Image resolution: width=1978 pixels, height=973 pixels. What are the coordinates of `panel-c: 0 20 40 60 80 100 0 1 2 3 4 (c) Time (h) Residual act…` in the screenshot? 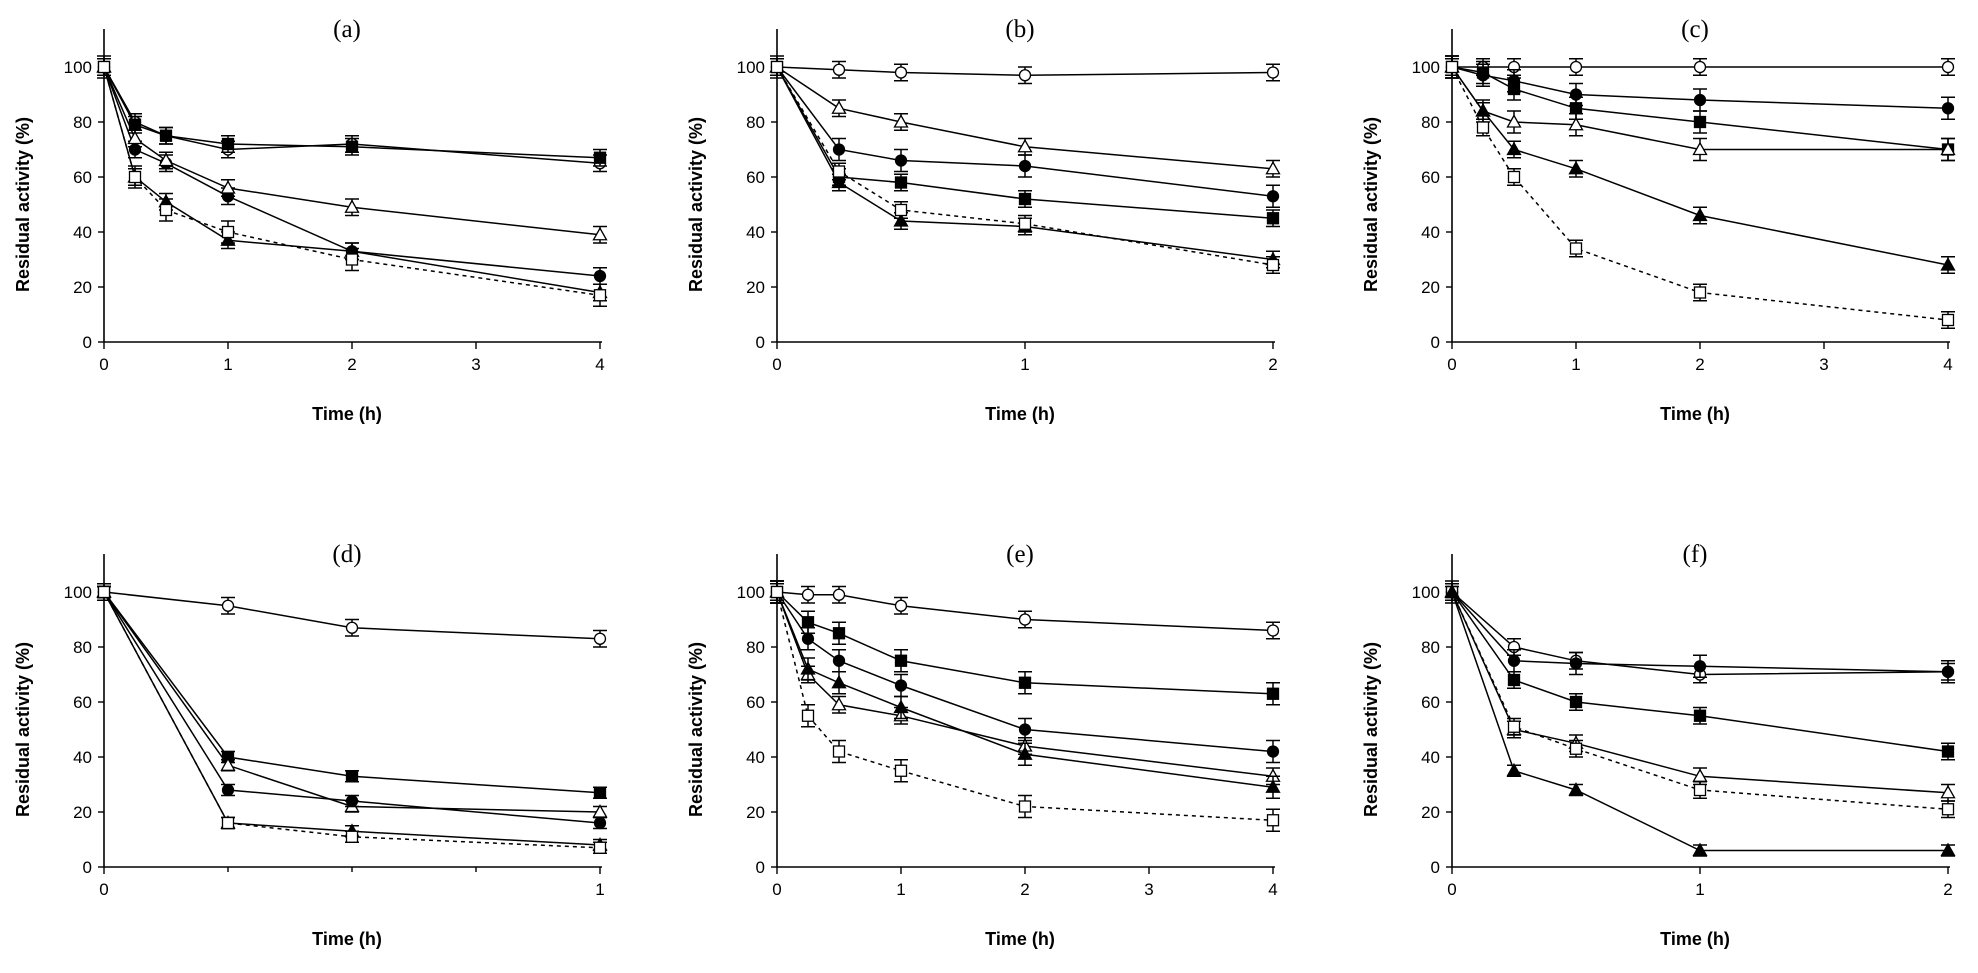 It's located at (1658, 220).